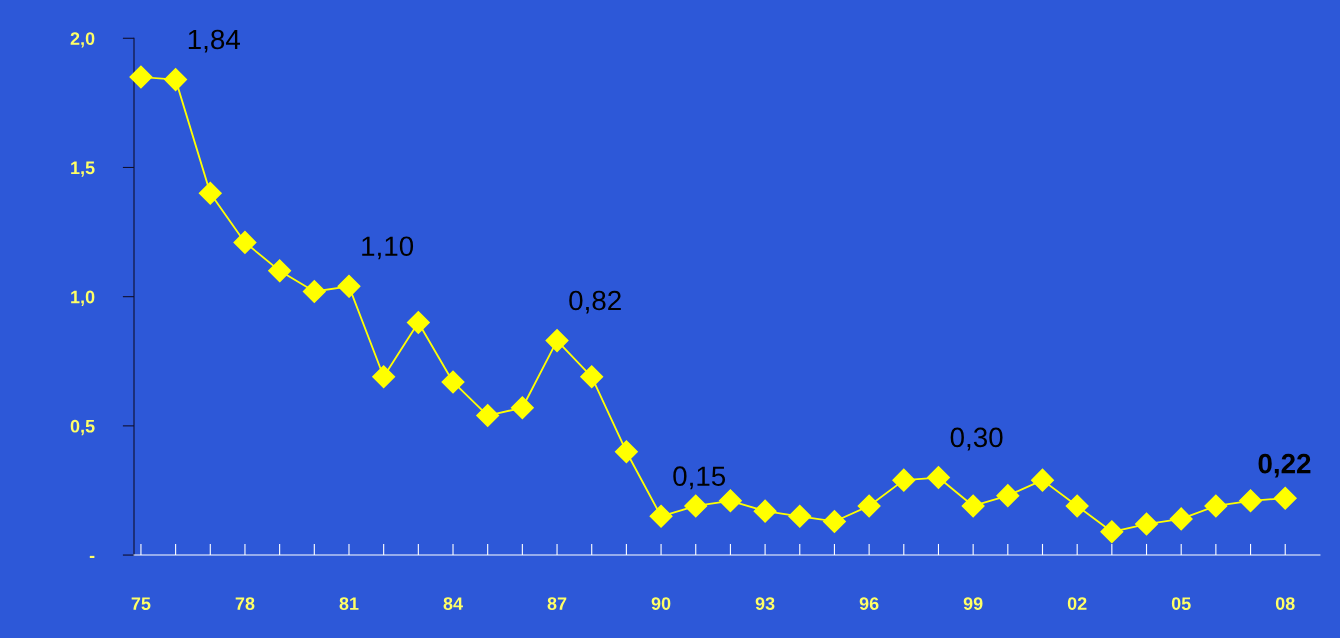 The height and width of the screenshot is (638, 1340). Describe the element at coordinates (92, 556) in the screenshot. I see `y-tick-label: -` at that location.